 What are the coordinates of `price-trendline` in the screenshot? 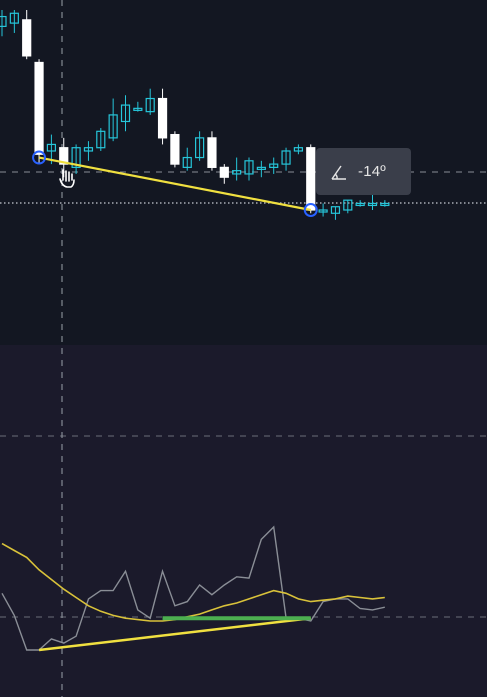 It's located at (174, 184).